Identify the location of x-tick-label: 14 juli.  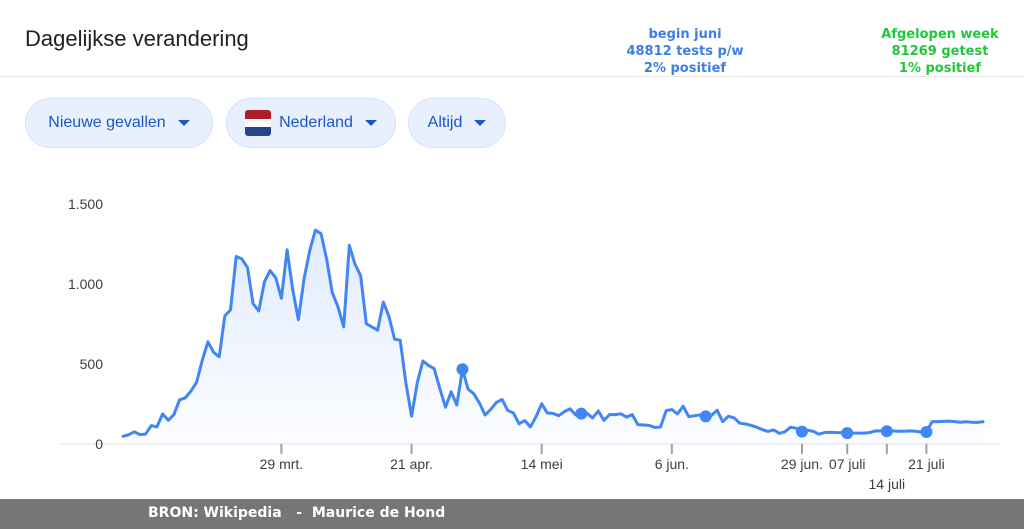
(887, 484).